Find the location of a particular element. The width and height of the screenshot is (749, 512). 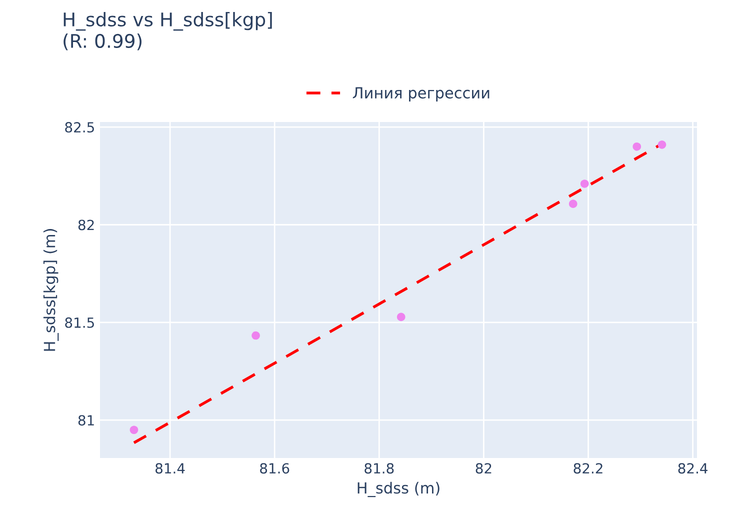

y-tick-label: 81 is located at coordinates (86, 420).